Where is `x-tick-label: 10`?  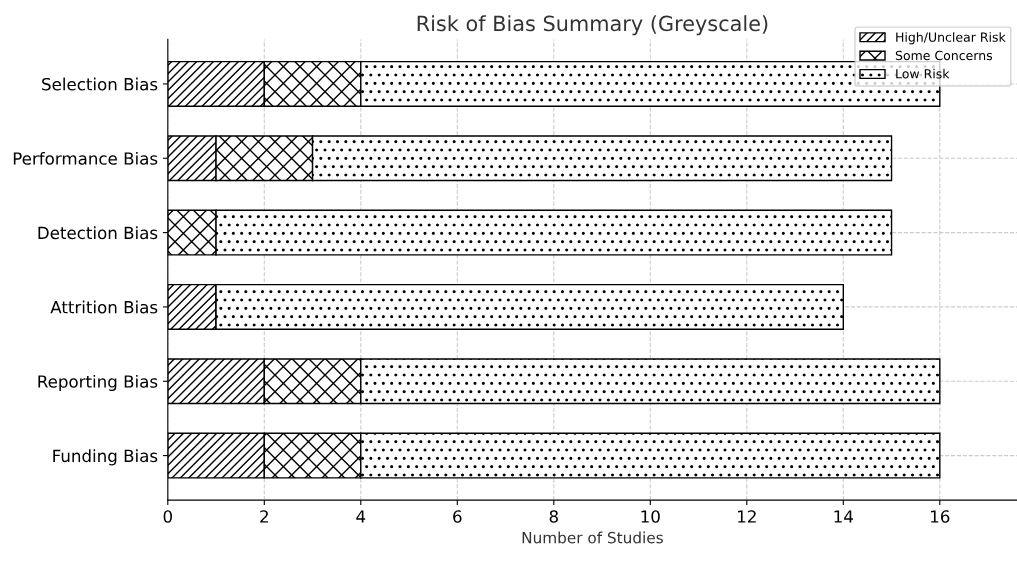
x-tick-label: 10 is located at coordinates (650, 516).